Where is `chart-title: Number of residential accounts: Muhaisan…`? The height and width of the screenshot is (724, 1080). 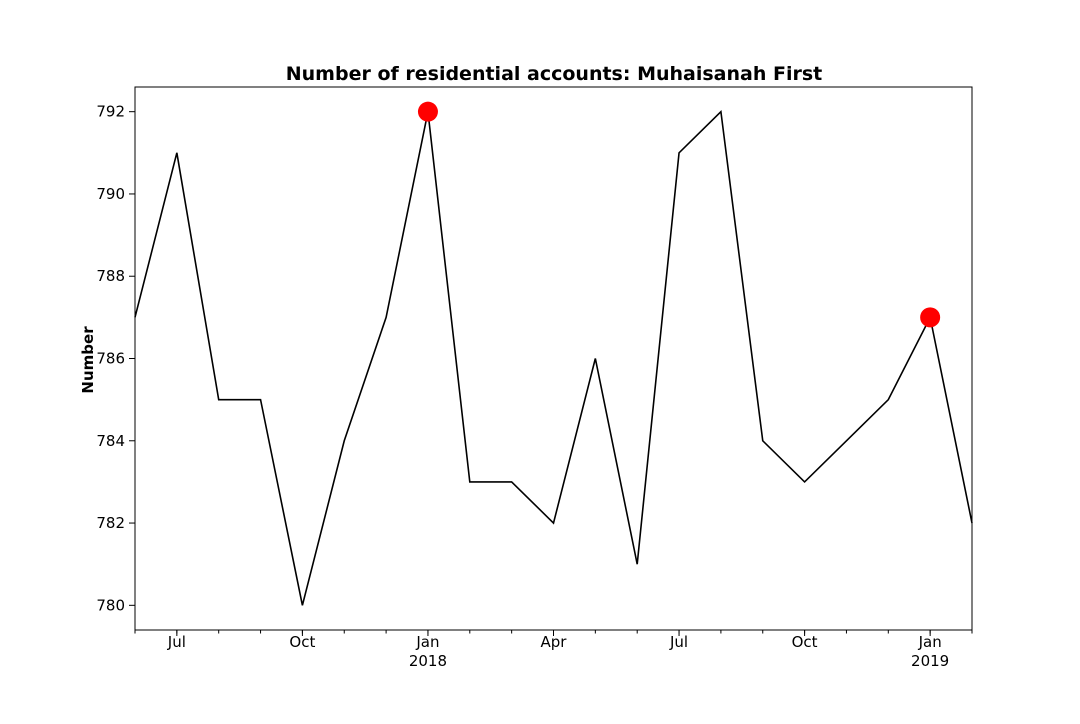
chart-title: Number of residential accounts: Muhaisan… is located at coordinates (554, 74).